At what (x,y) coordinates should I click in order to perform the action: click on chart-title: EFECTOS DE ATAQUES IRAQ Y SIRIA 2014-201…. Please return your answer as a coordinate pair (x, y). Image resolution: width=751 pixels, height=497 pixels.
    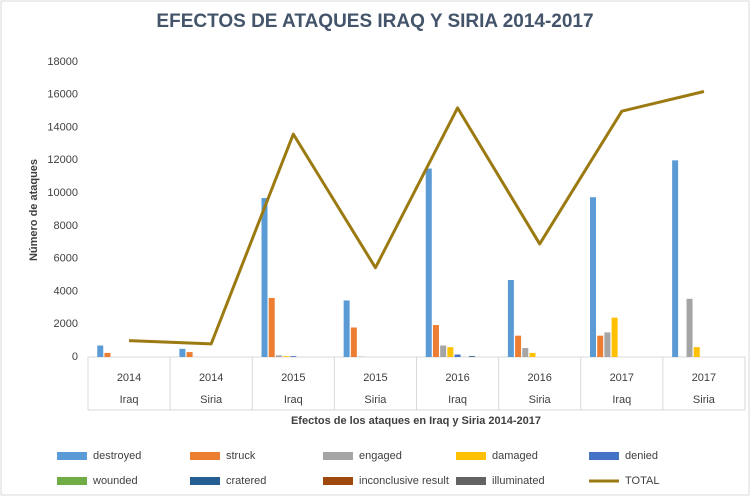
    Looking at the image, I should click on (374, 21).